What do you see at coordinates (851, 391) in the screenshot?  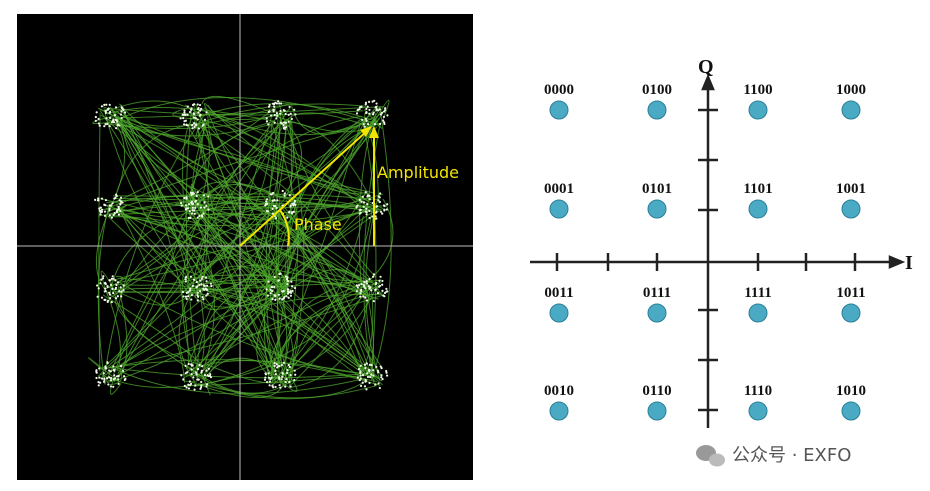 I see `point-label: 1010` at bounding box center [851, 391].